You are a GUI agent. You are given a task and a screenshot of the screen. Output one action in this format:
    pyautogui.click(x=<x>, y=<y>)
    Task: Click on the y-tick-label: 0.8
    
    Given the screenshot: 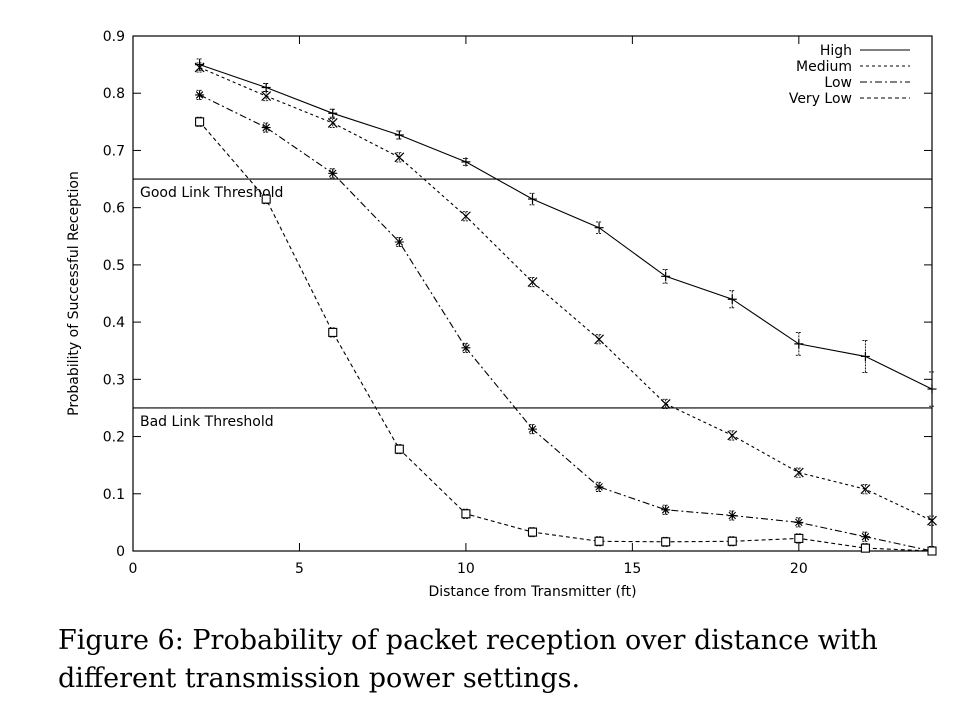 What is the action you would take?
    pyautogui.click(x=114, y=94)
    